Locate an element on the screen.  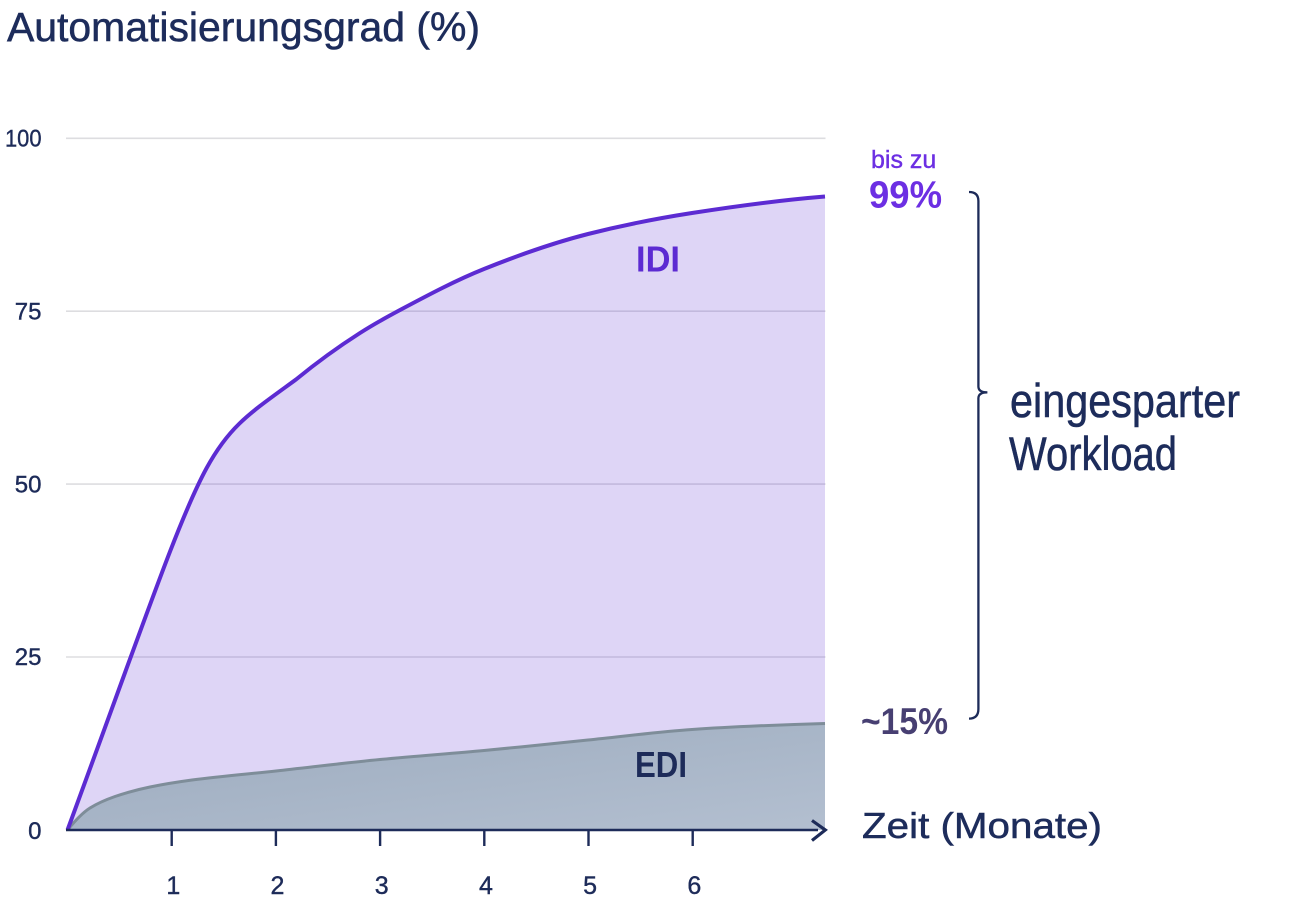
svg-text: 75 is located at coordinates (28, 311).